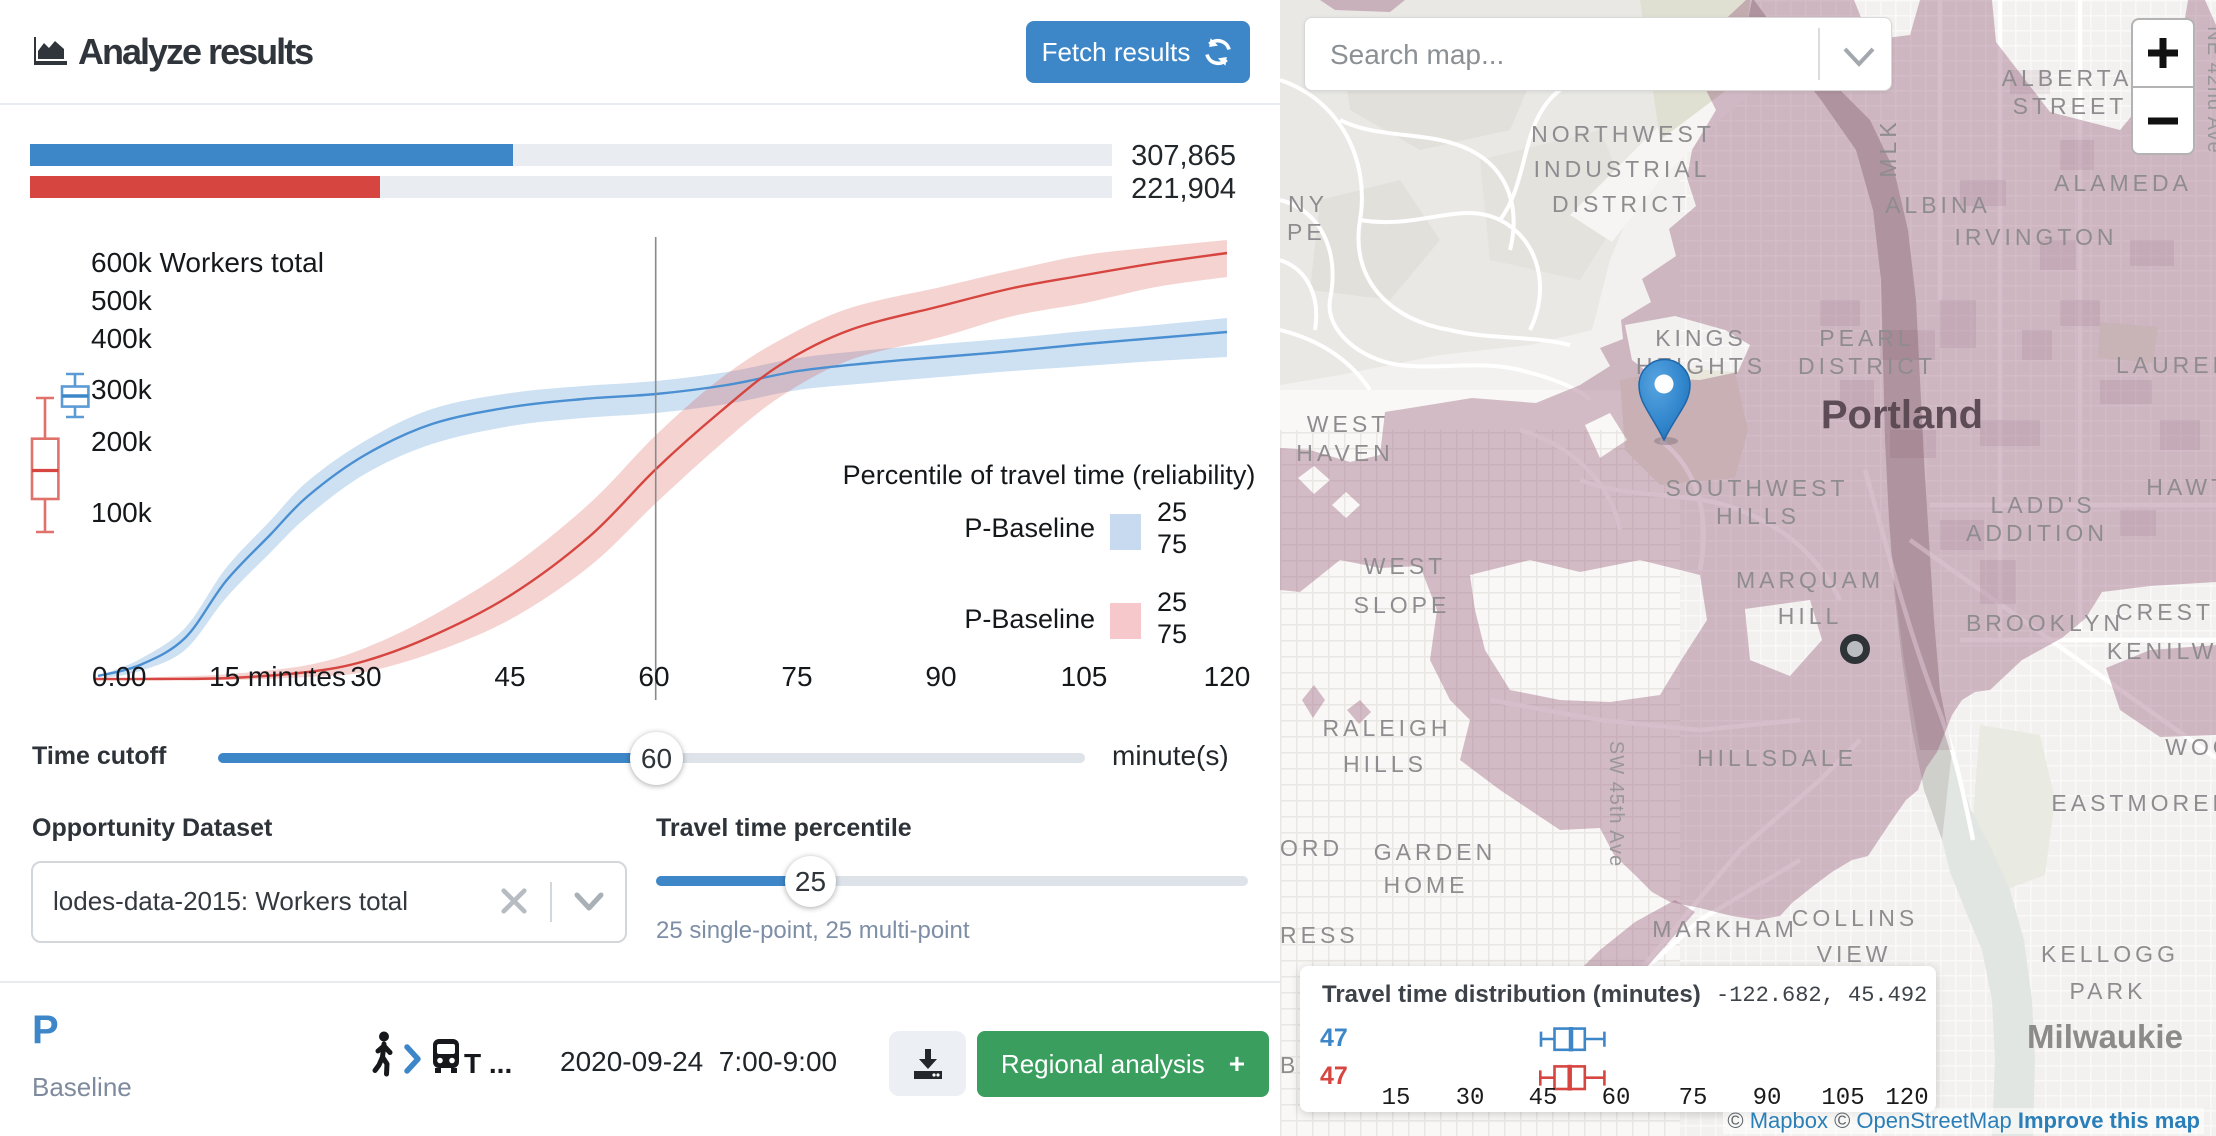 This screenshot has width=2216, height=1136. What do you see at coordinates (2036, 237) in the screenshot?
I see `svg-text: IRVINGTON` at bounding box center [2036, 237].